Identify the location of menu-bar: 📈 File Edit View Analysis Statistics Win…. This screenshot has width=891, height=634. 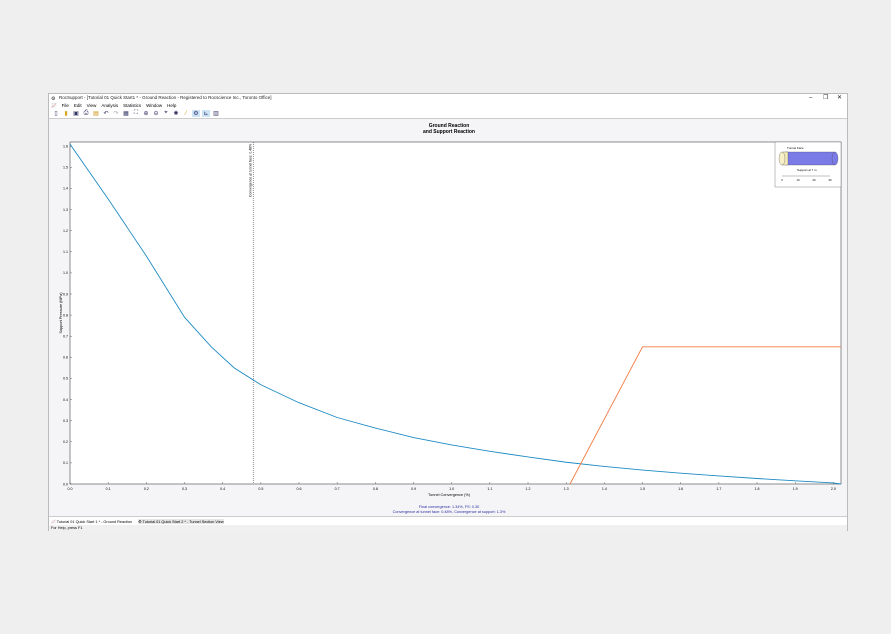
(448, 105).